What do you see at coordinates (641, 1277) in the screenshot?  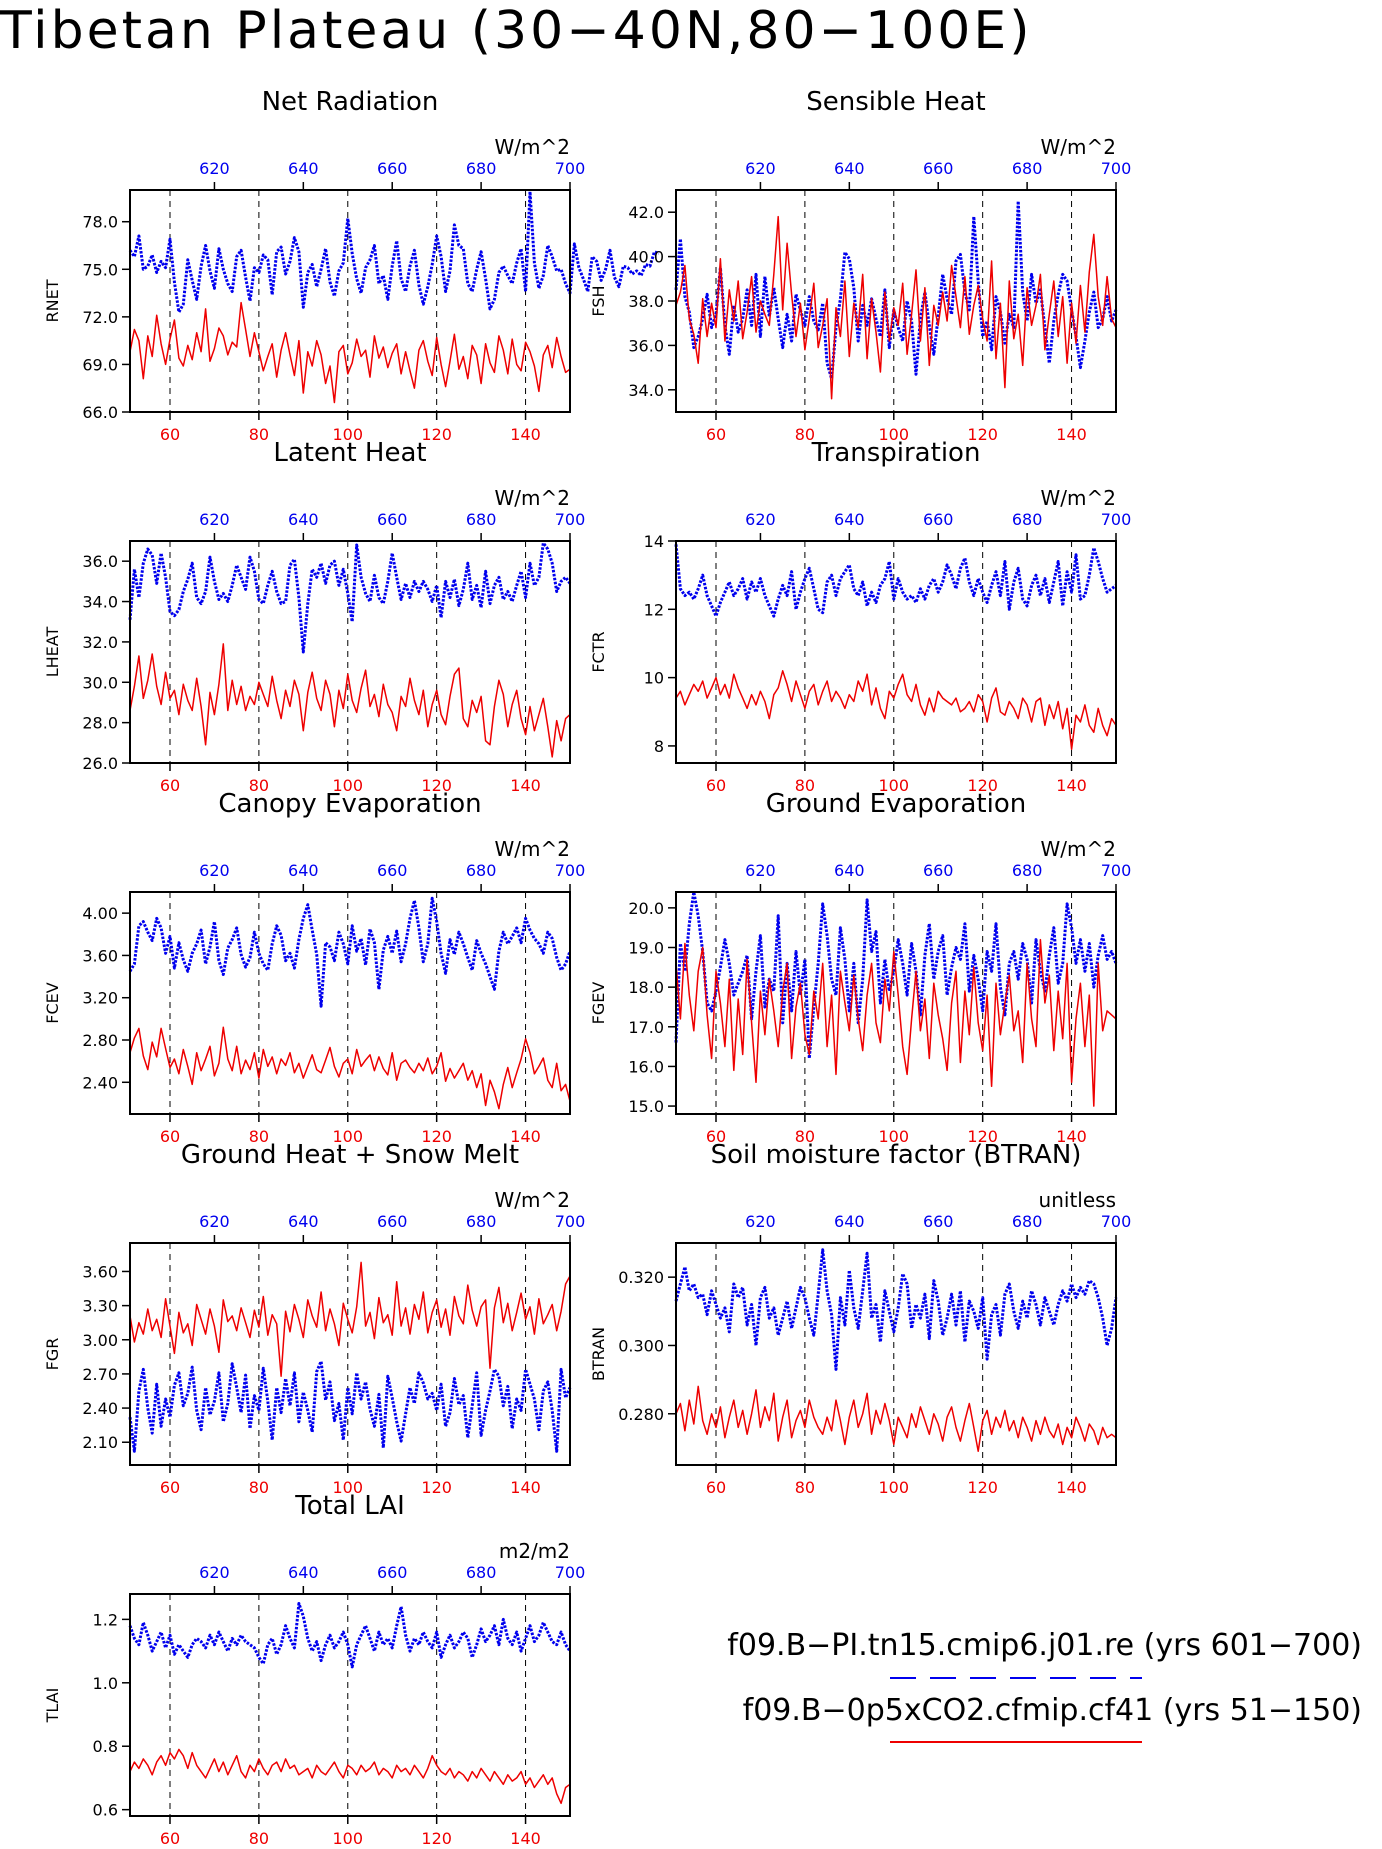 I see `y-tick-label: 0.320` at bounding box center [641, 1277].